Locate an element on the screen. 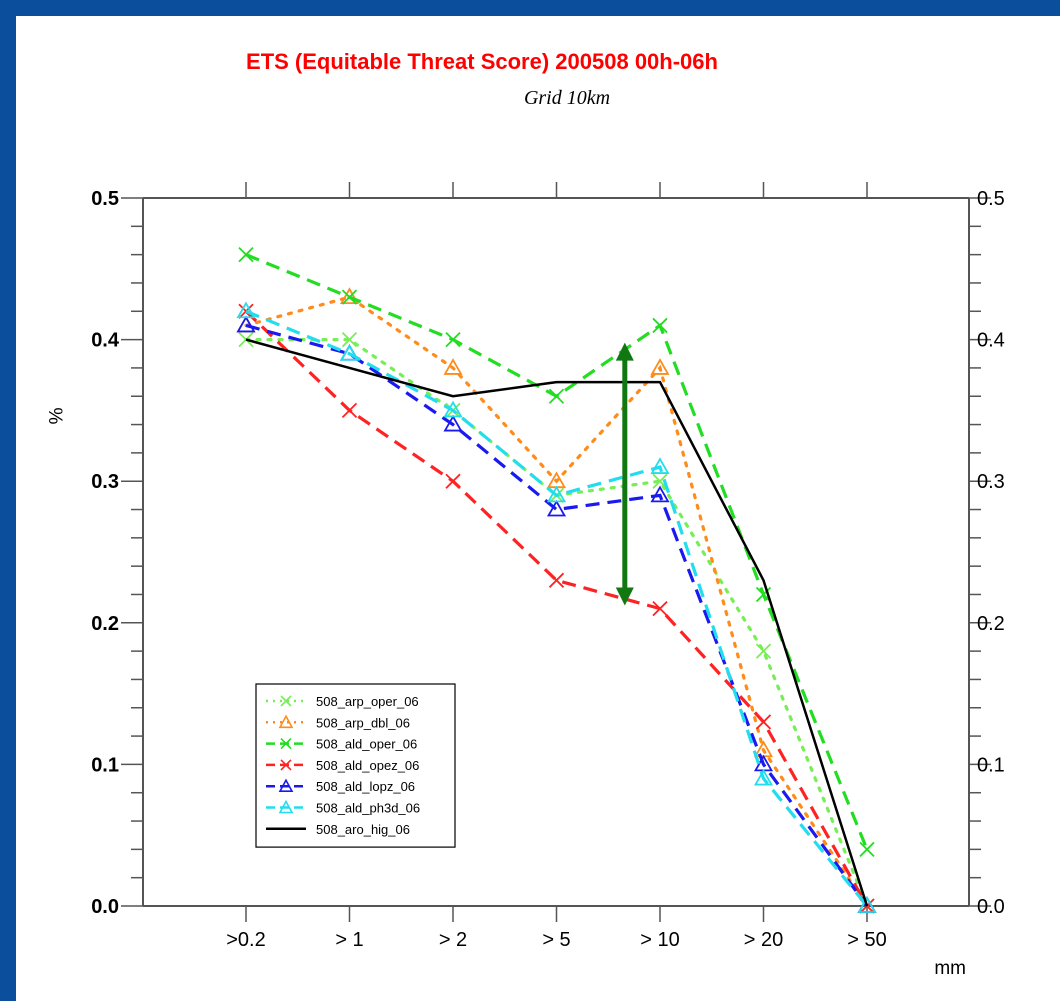 Image resolution: width=1060 pixels, height=1001 pixels. legend-entry: 508_arp_oper_06 is located at coordinates (342, 701).